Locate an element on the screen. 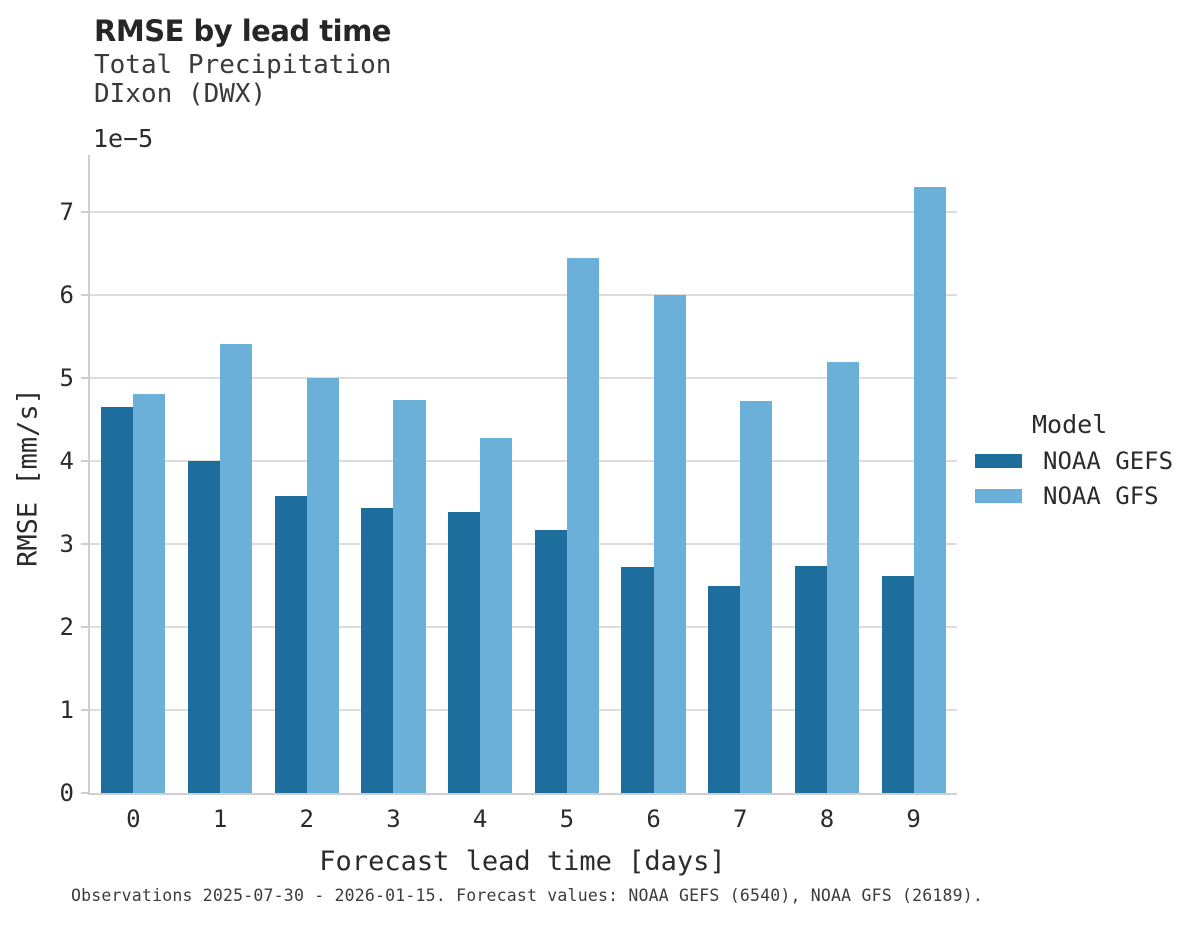 The image size is (1195, 926). legend-label-noaa-gefs: NOAA GEFS is located at coordinates (1108, 461).